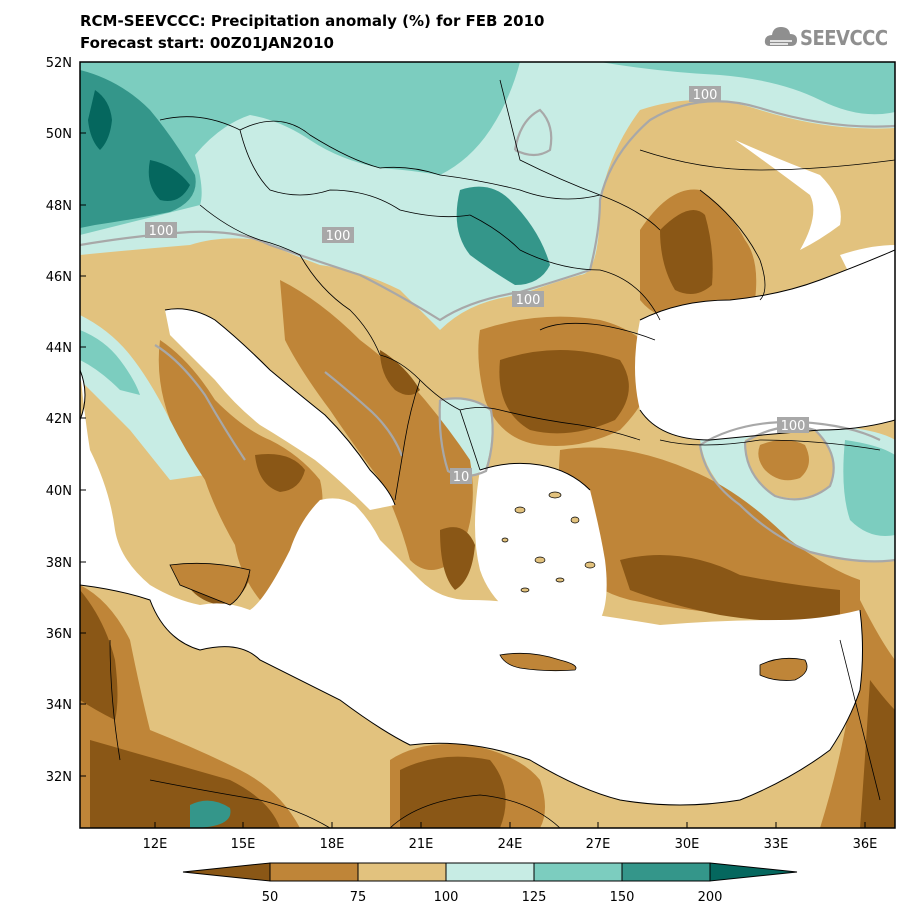  I want to click on lat-tick-label: 50N, so click(59, 134).